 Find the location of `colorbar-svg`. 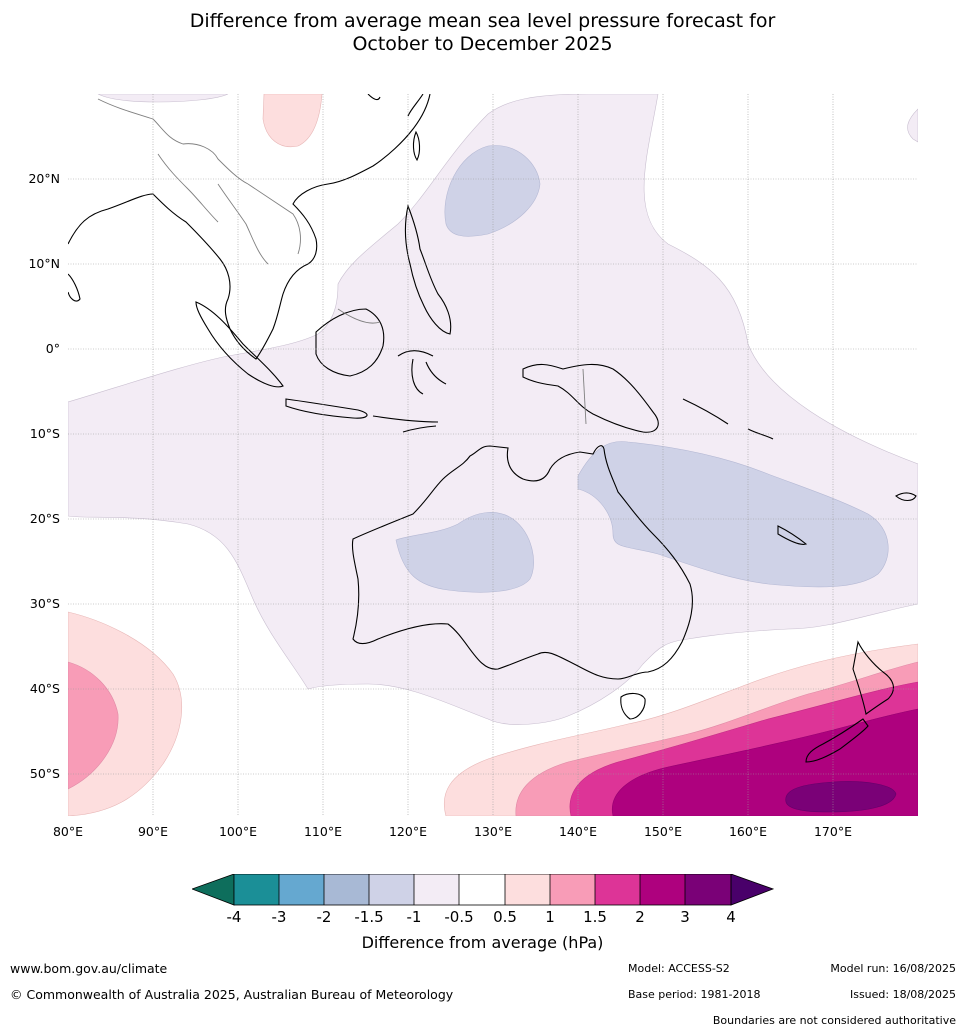

colorbar-svg is located at coordinates (482, 889).